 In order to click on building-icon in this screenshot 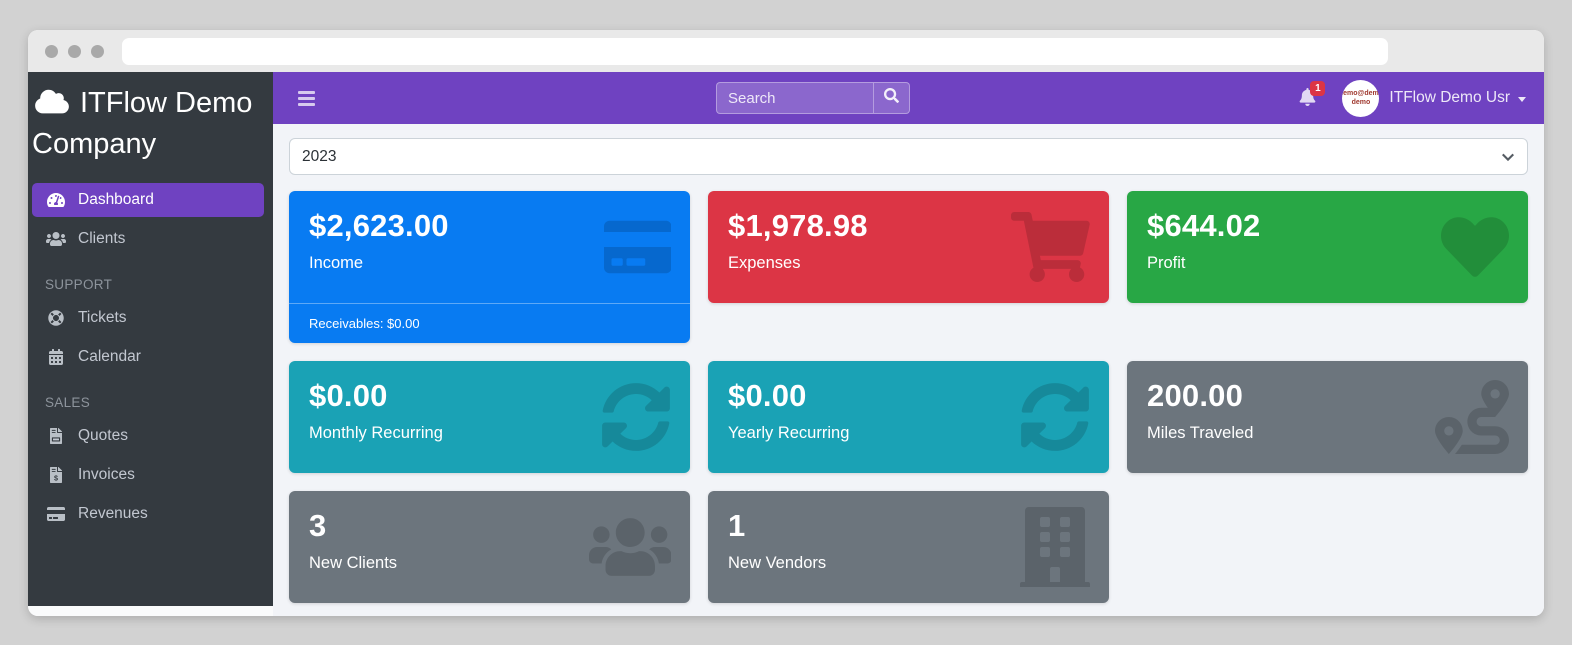, I will do `click(1055, 547)`.